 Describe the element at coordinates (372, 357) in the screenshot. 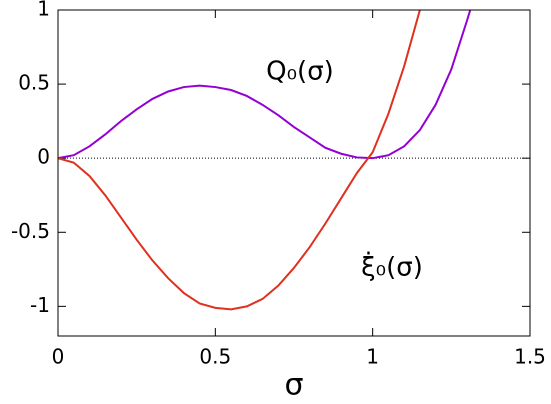

I see `x-tick-label: 1` at that location.